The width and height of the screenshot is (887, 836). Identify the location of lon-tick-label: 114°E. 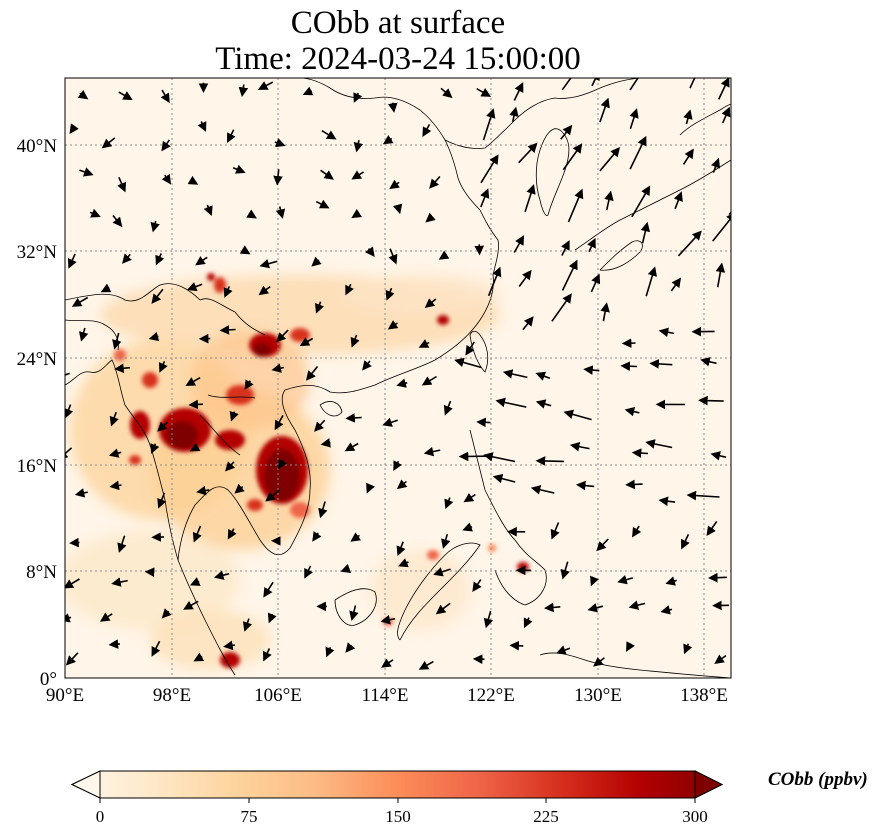
(385, 695).